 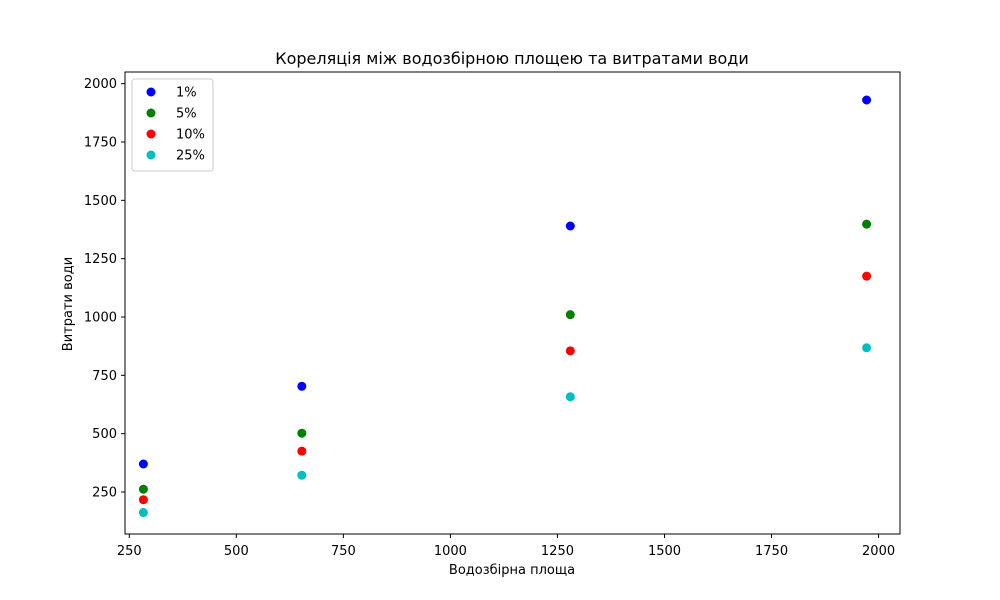 I want to click on x-axis-label: Водозбірна площа, so click(x=512, y=570).